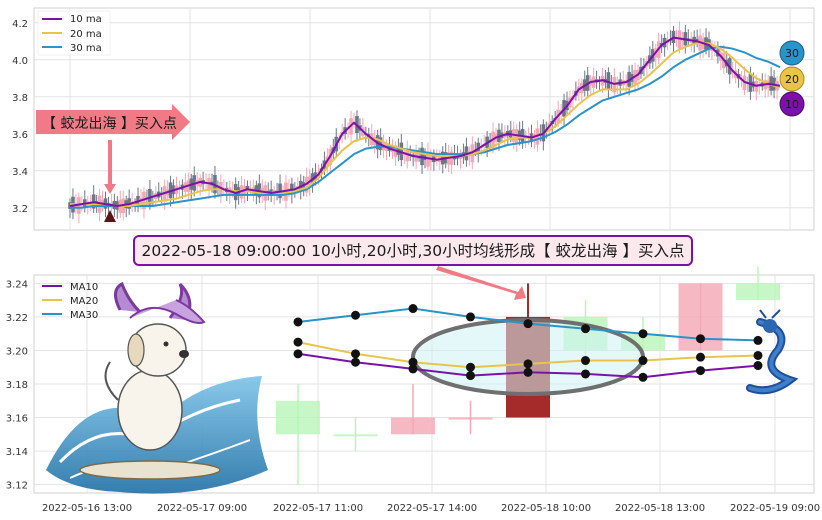 The height and width of the screenshot is (520, 822). Describe the element at coordinates (318, 508) in the screenshot. I see `bottom-x-tick-label: 2022-05-17 11:00` at that location.